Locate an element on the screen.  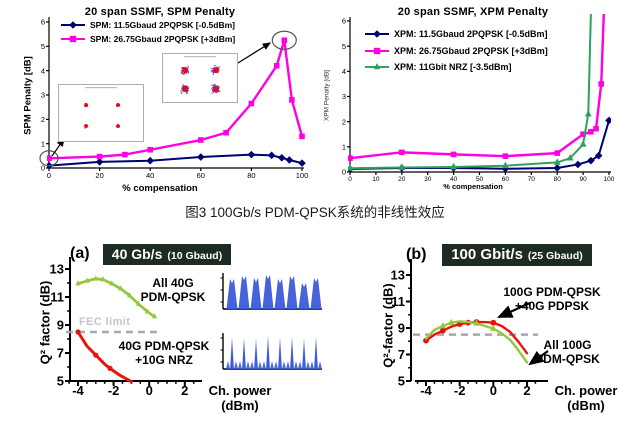
legend-label: XPM: 26.75Gbaud 2PQPSK [+3dBm] is located at coordinates (471, 50).